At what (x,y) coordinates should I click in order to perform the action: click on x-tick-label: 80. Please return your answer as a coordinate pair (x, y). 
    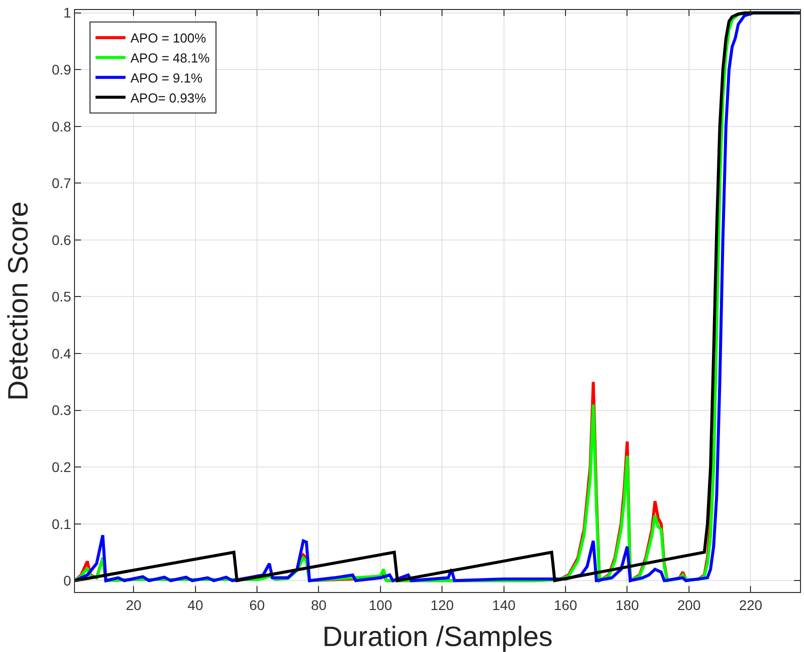
    Looking at the image, I should click on (318, 604).